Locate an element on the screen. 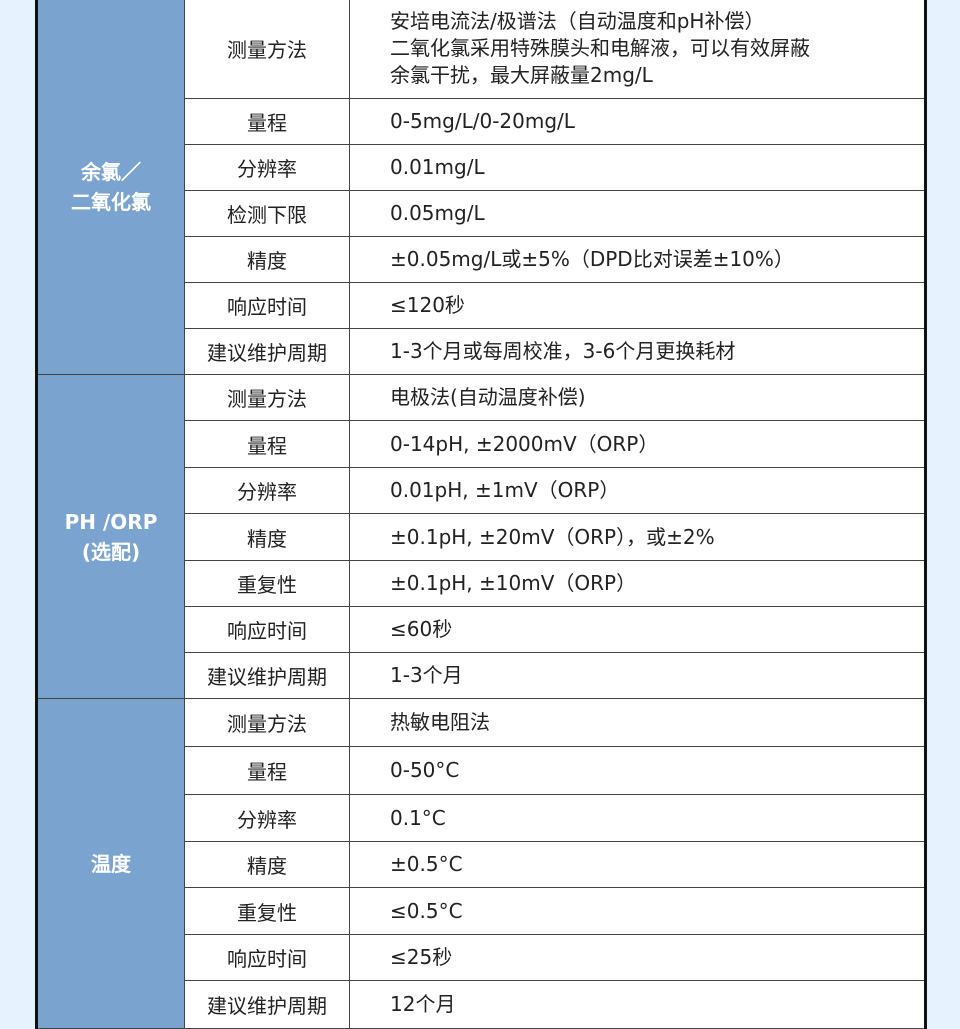 Image resolution: width=960 pixels, height=1029 pixels. value-line: 0-14pH, ±2000mV（ORP） is located at coordinates (524, 443).